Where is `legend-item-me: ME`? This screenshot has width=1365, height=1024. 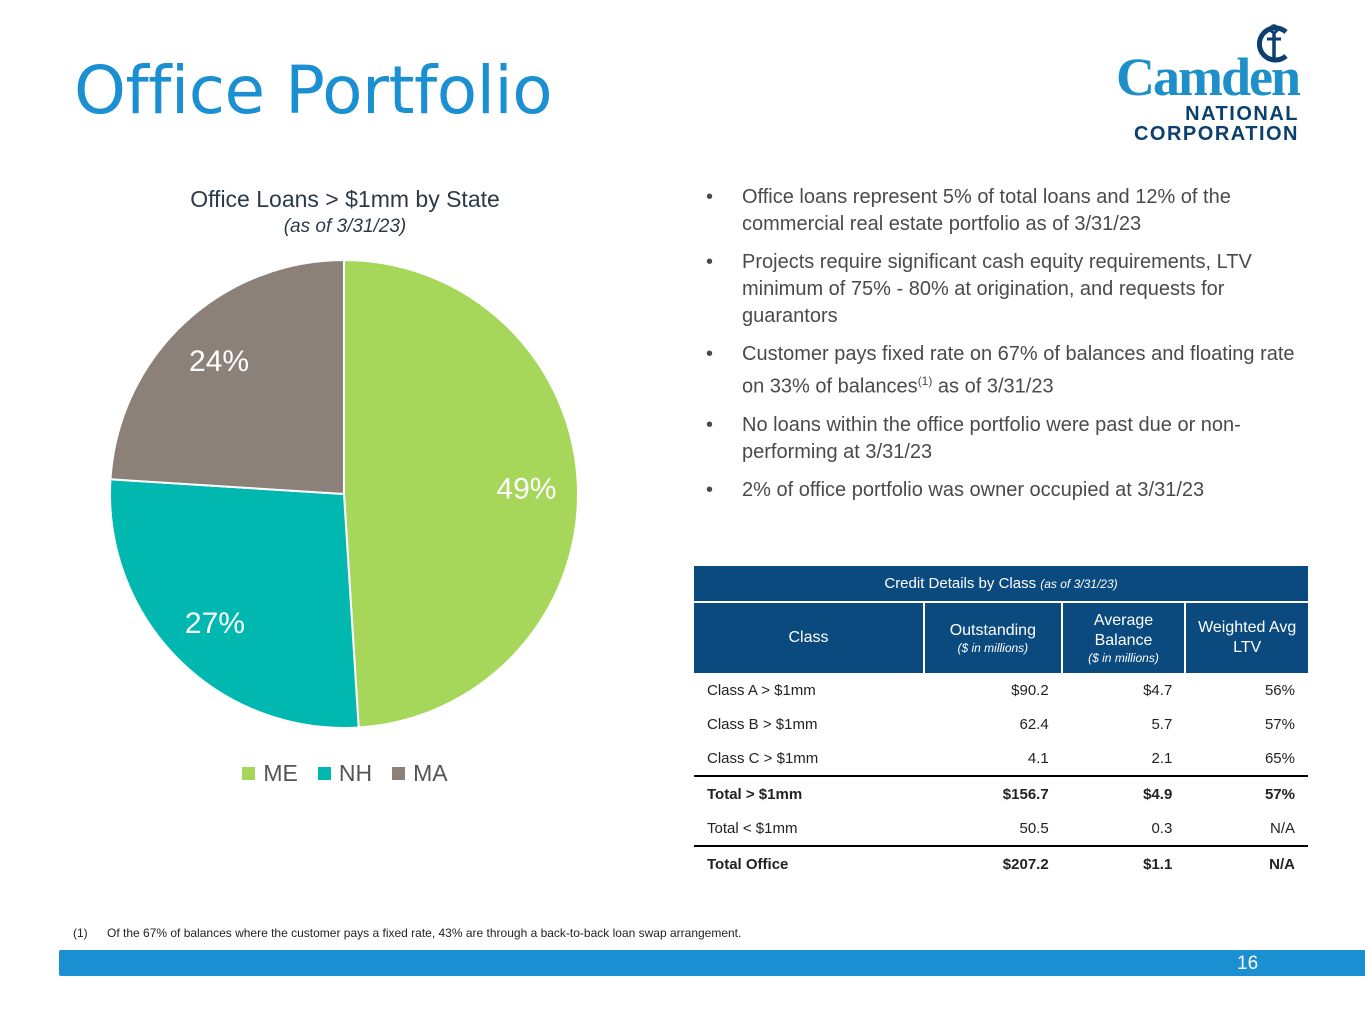
legend-item-me: ME is located at coordinates (270, 773).